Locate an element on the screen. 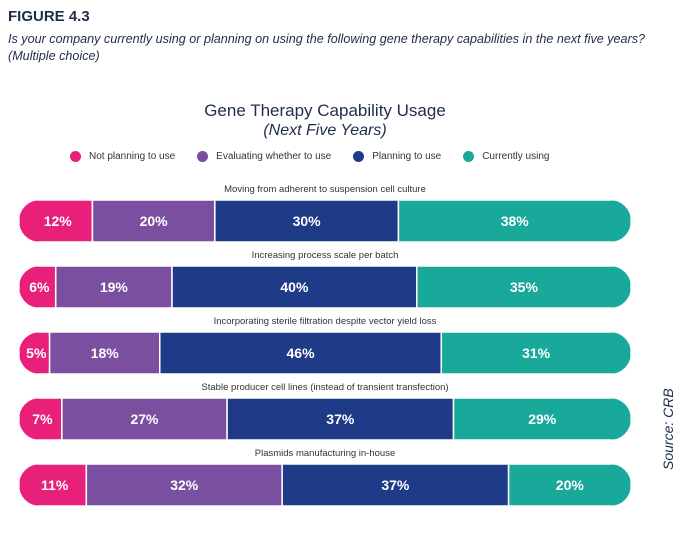 The width and height of the screenshot is (682, 534). data-label: 5% is located at coordinates (36, 353).